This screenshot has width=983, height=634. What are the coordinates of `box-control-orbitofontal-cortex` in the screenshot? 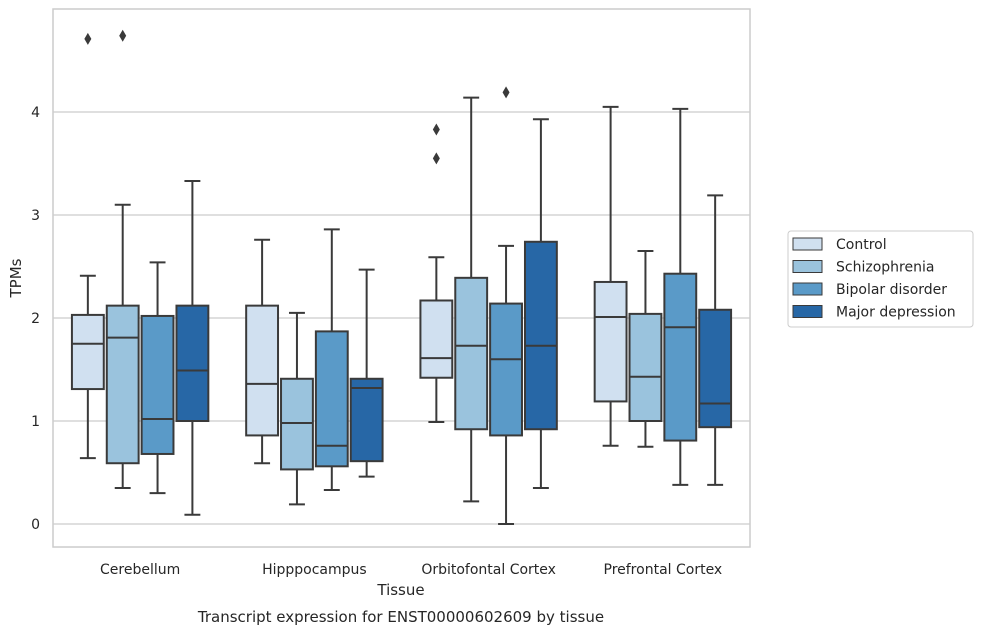 It's located at (436, 273).